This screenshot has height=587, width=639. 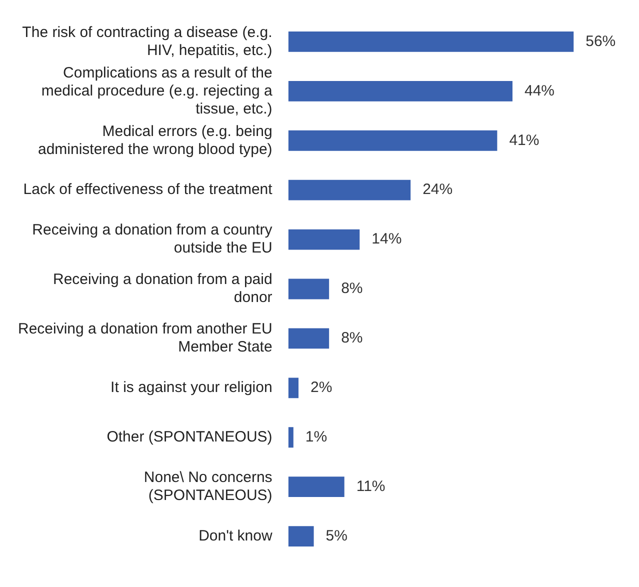 What do you see at coordinates (437, 189) in the screenshot?
I see `data-label: 24%` at bounding box center [437, 189].